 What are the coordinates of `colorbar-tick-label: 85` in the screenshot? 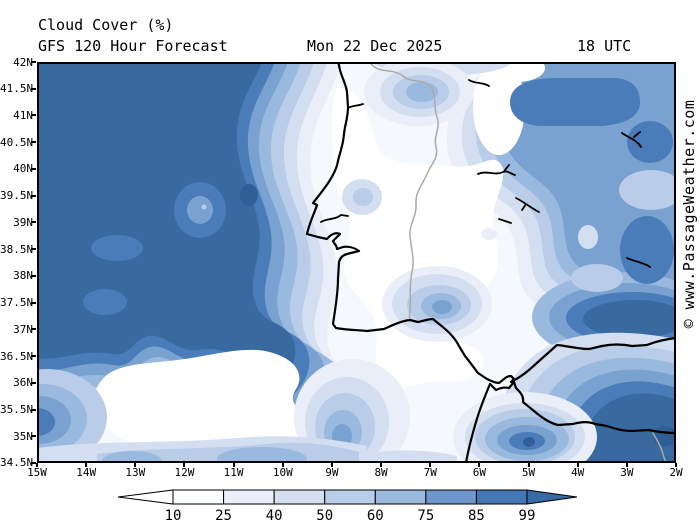 It's located at (476, 516).